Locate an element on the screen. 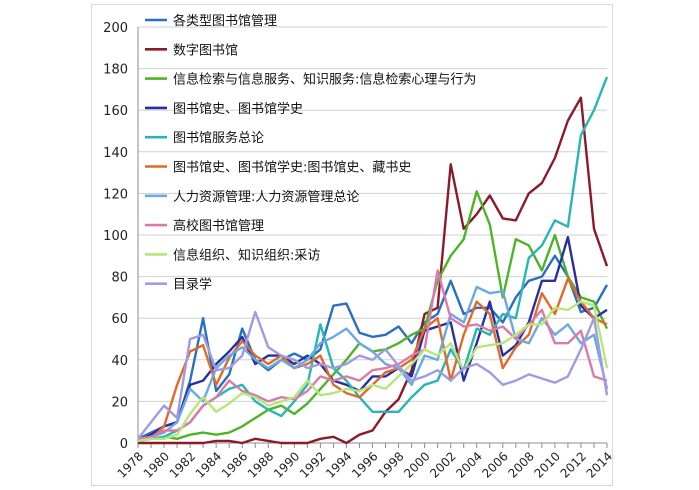  y-tick-label: 100 is located at coordinates (115, 236).